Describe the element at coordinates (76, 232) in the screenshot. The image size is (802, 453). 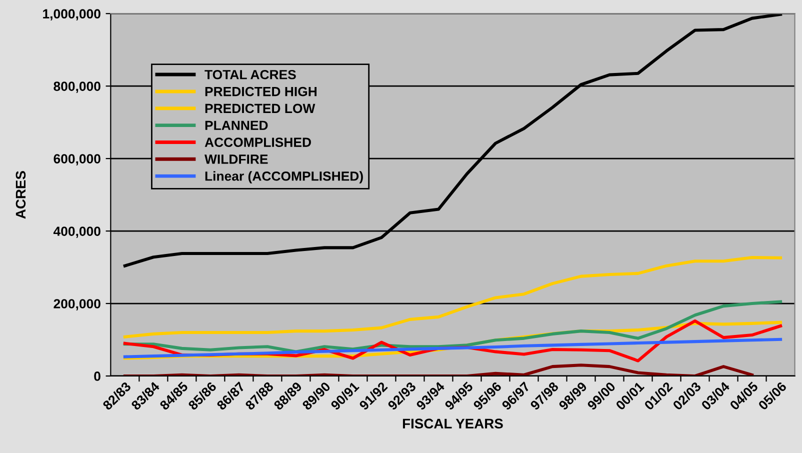
I see `y-tick-label: 400,000` at that location.